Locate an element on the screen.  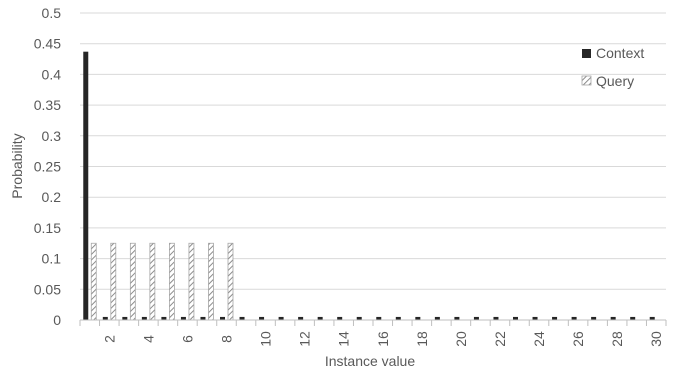
y-tick-label: 0.25 is located at coordinates (47, 167).